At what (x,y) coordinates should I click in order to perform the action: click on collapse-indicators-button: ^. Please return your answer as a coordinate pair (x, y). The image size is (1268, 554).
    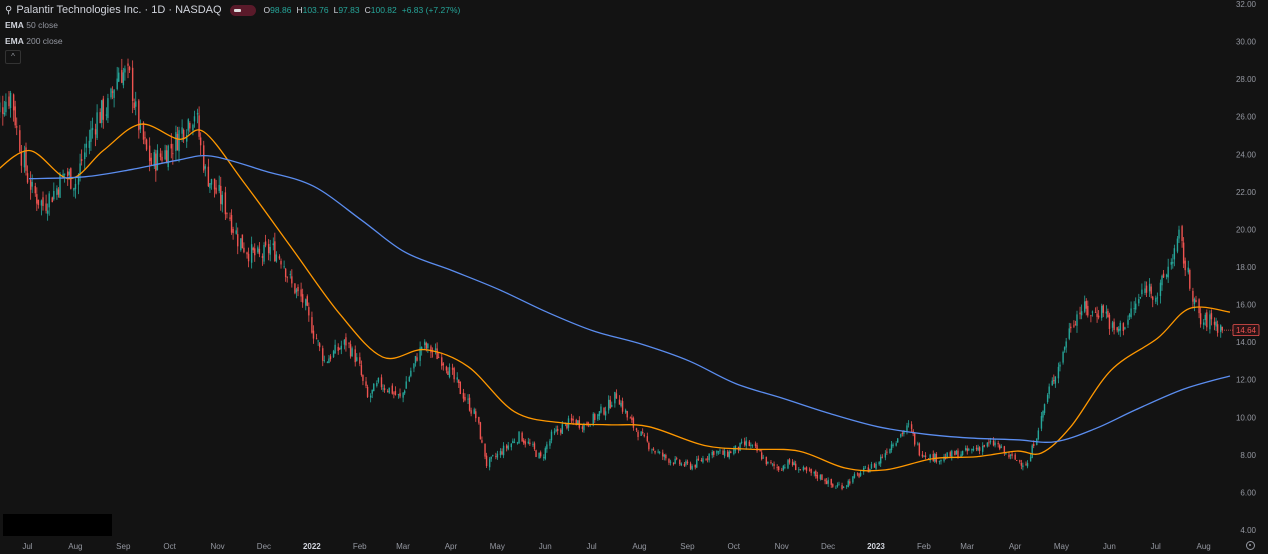
    Looking at the image, I should click on (13, 57).